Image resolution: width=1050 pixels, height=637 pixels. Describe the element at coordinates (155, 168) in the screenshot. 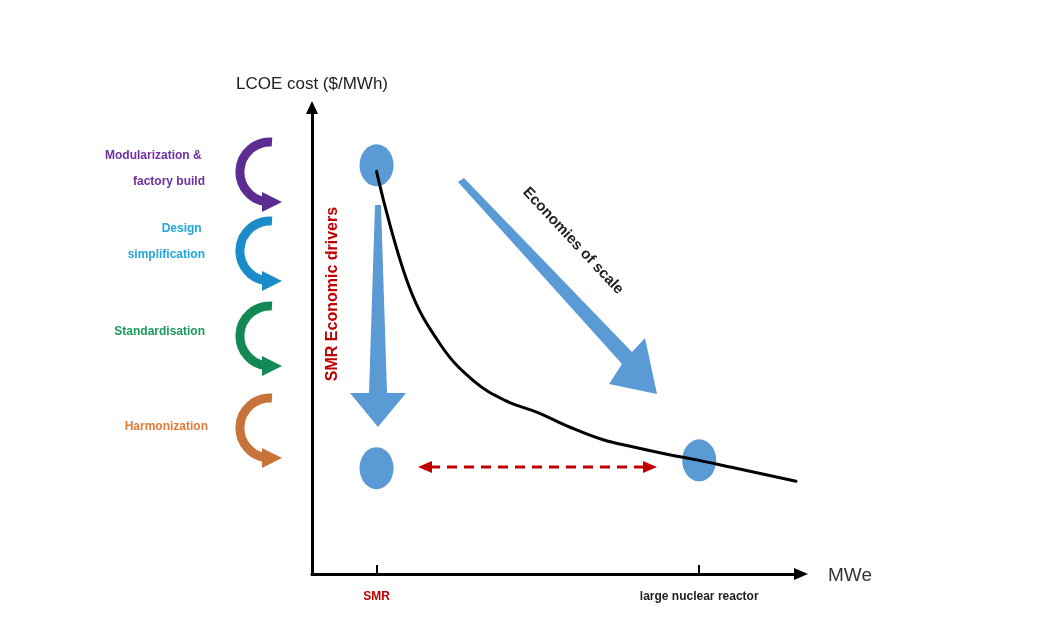

I see `text: Modularization & factory build` at that location.